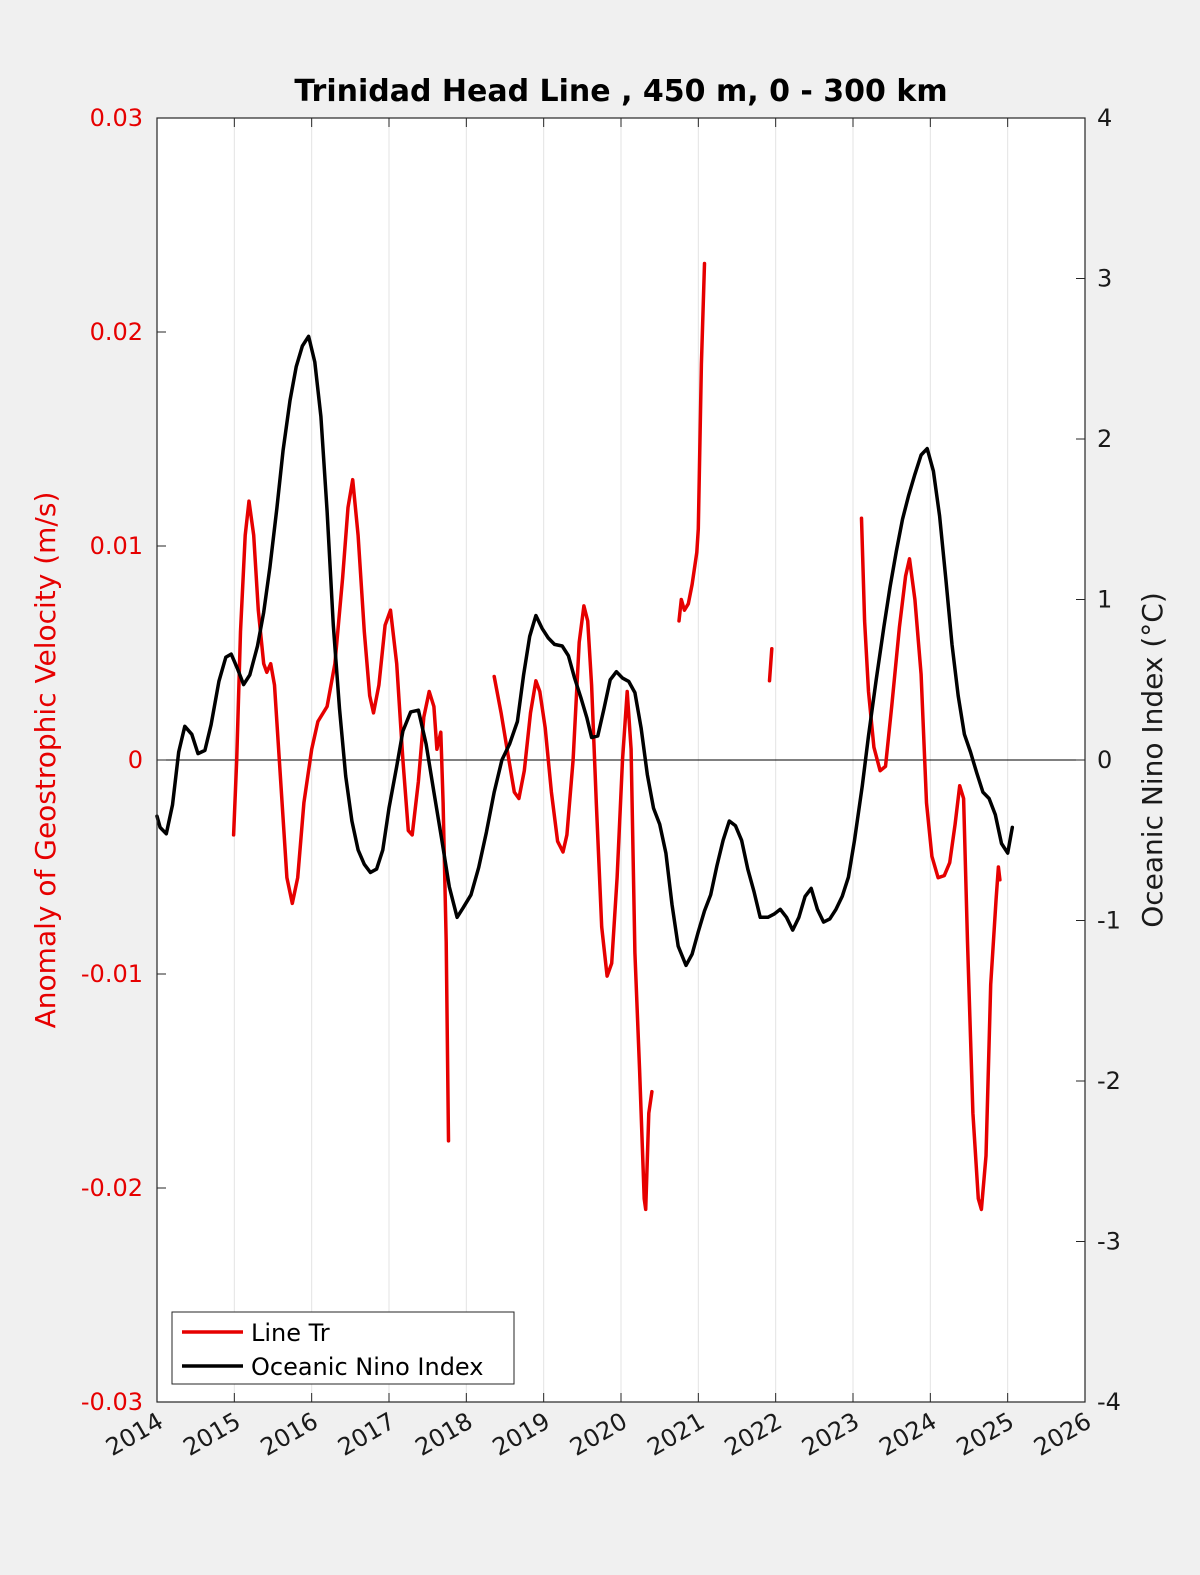 The width and height of the screenshot is (1200, 1575). Describe the element at coordinates (135, 760) in the screenshot. I see `y-left-tick-label: 0` at that location.